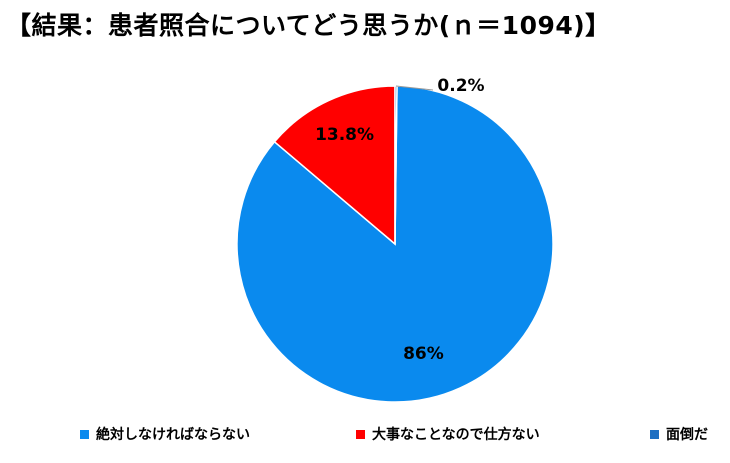 This screenshot has width=730, height=463. Describe the element at coordinates (460, 86) in the screenshot. I see `slice-label-2: 0.2%` at that location.